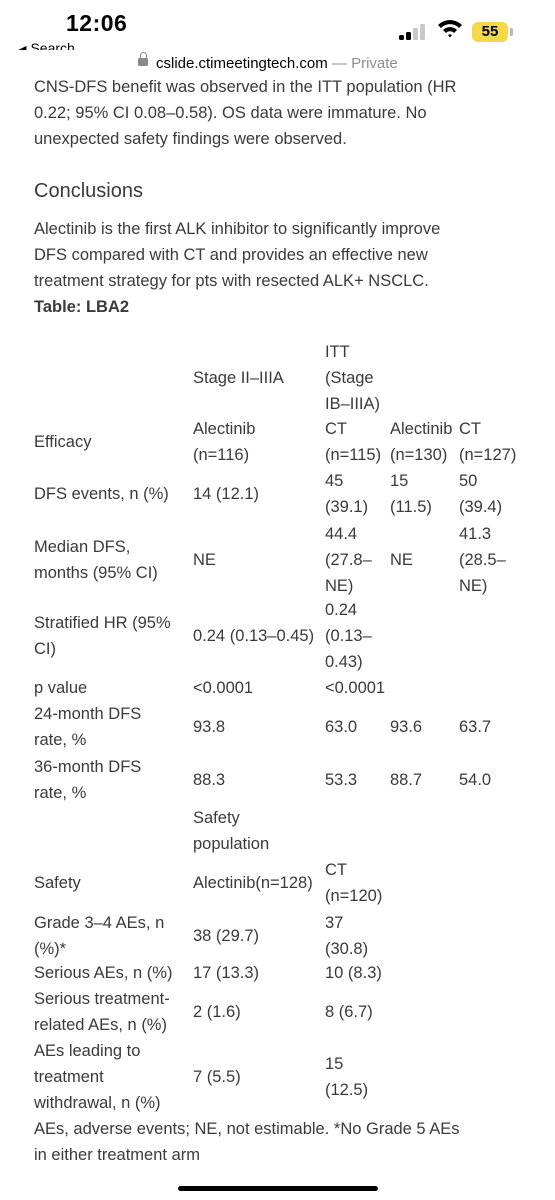 The width and height of the screenshot is (555, 1200). What do you see at coordinates (254, 636) in the screenshot?
I see `stratified-hr-a1: 0.24 (0.13–0.45)` at bounding box center [254, 636].